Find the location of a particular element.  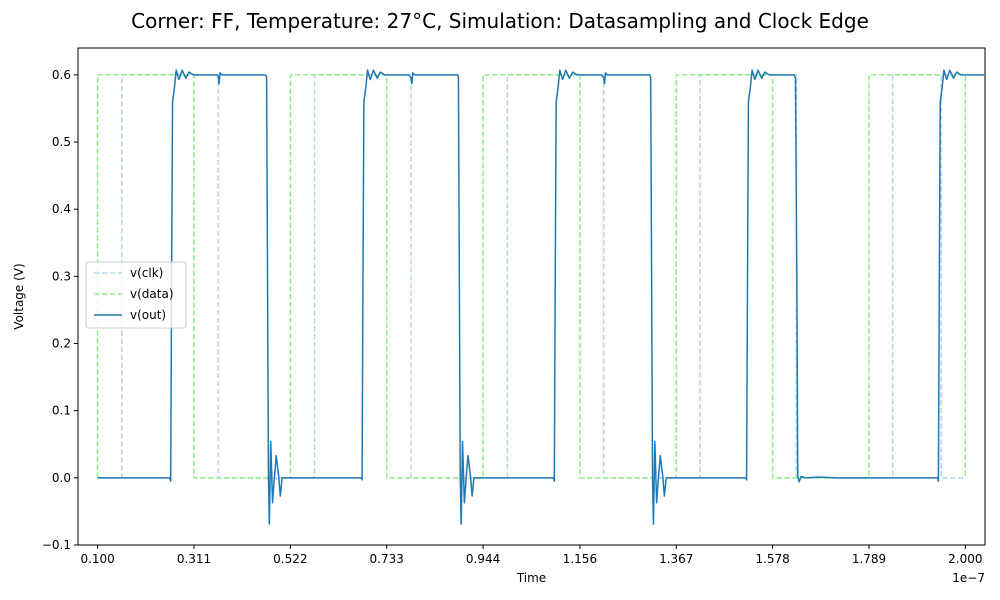

x-tick-label: 1.156 is located at coordinates (580, 559).